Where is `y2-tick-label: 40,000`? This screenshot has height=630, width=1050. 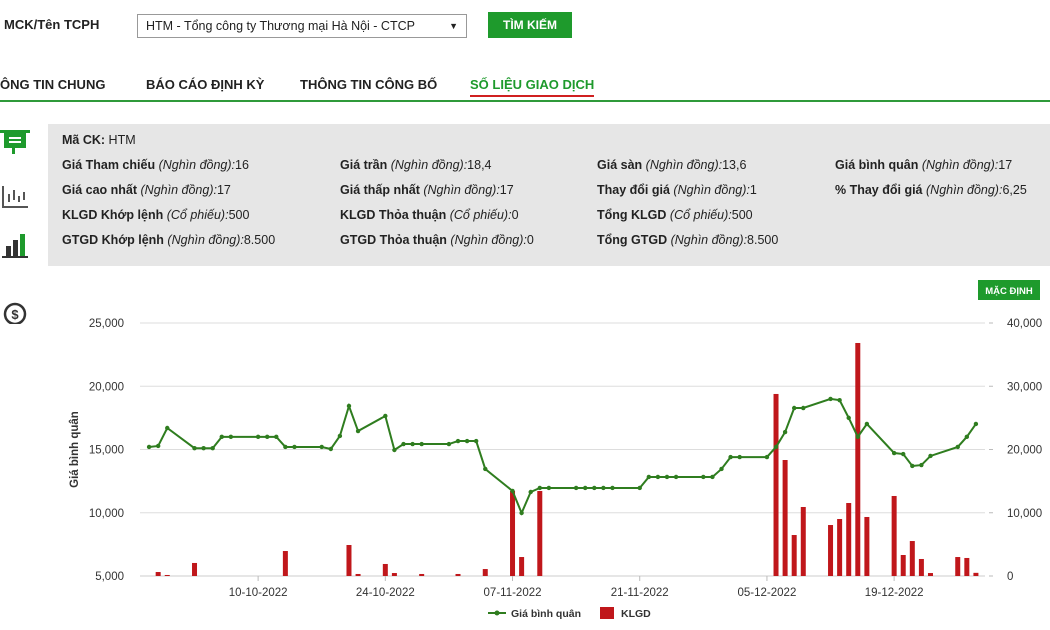 y2-tick-label: 40,000 is located at coordinates (1024, 324).